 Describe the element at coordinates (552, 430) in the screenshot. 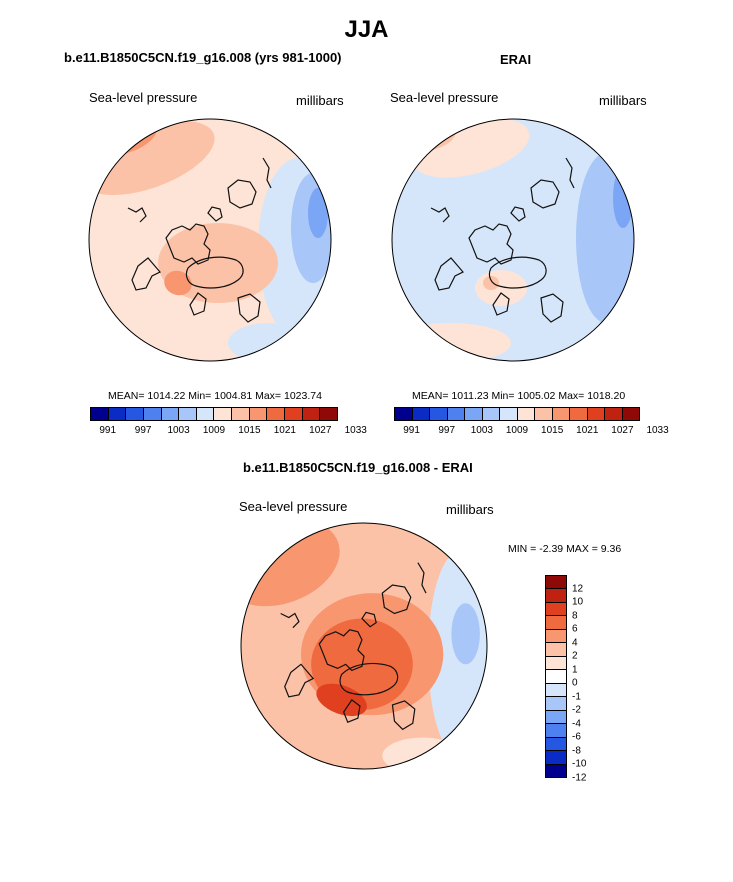

I see `colorbar-tick-label: 1015` at that location.